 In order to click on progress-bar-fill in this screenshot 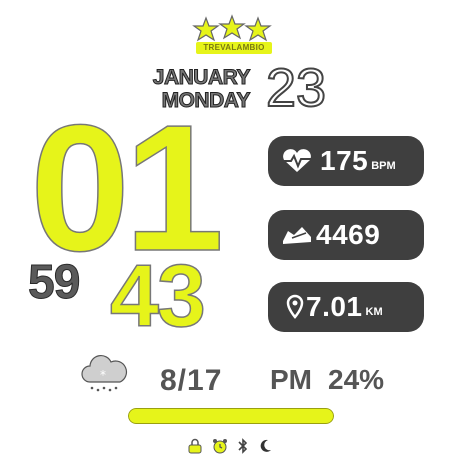, I will do `click(231, 416)`.